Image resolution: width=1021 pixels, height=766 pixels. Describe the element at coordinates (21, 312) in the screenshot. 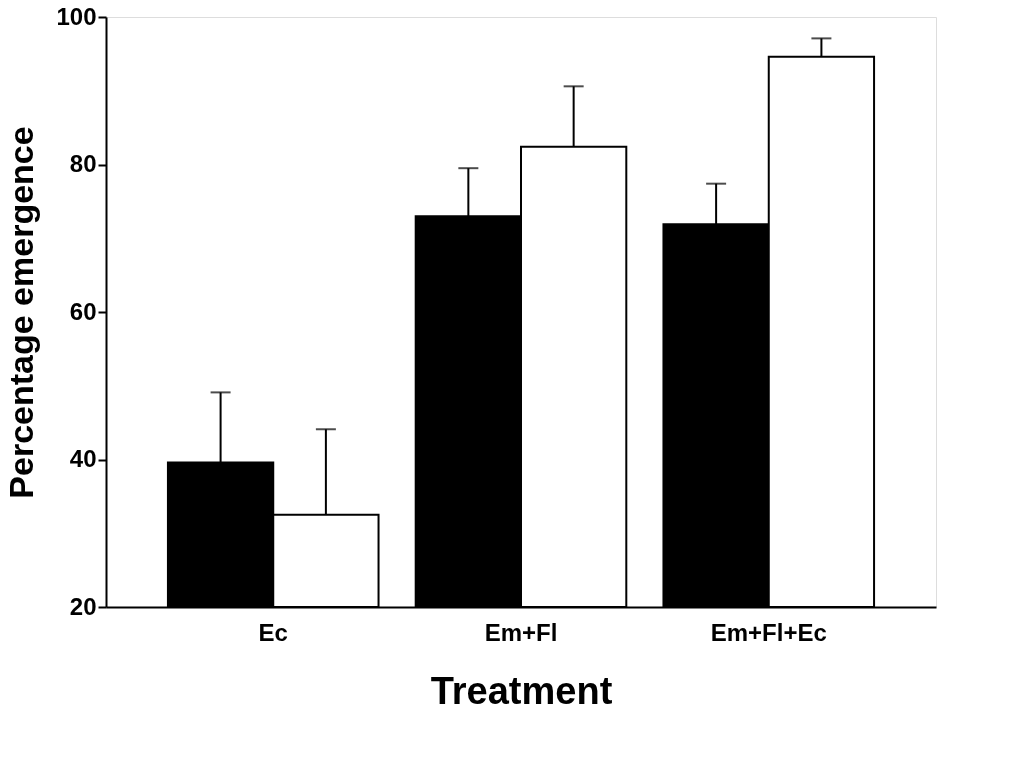

I see `y-axis-title: Percentage emergence` at that location.